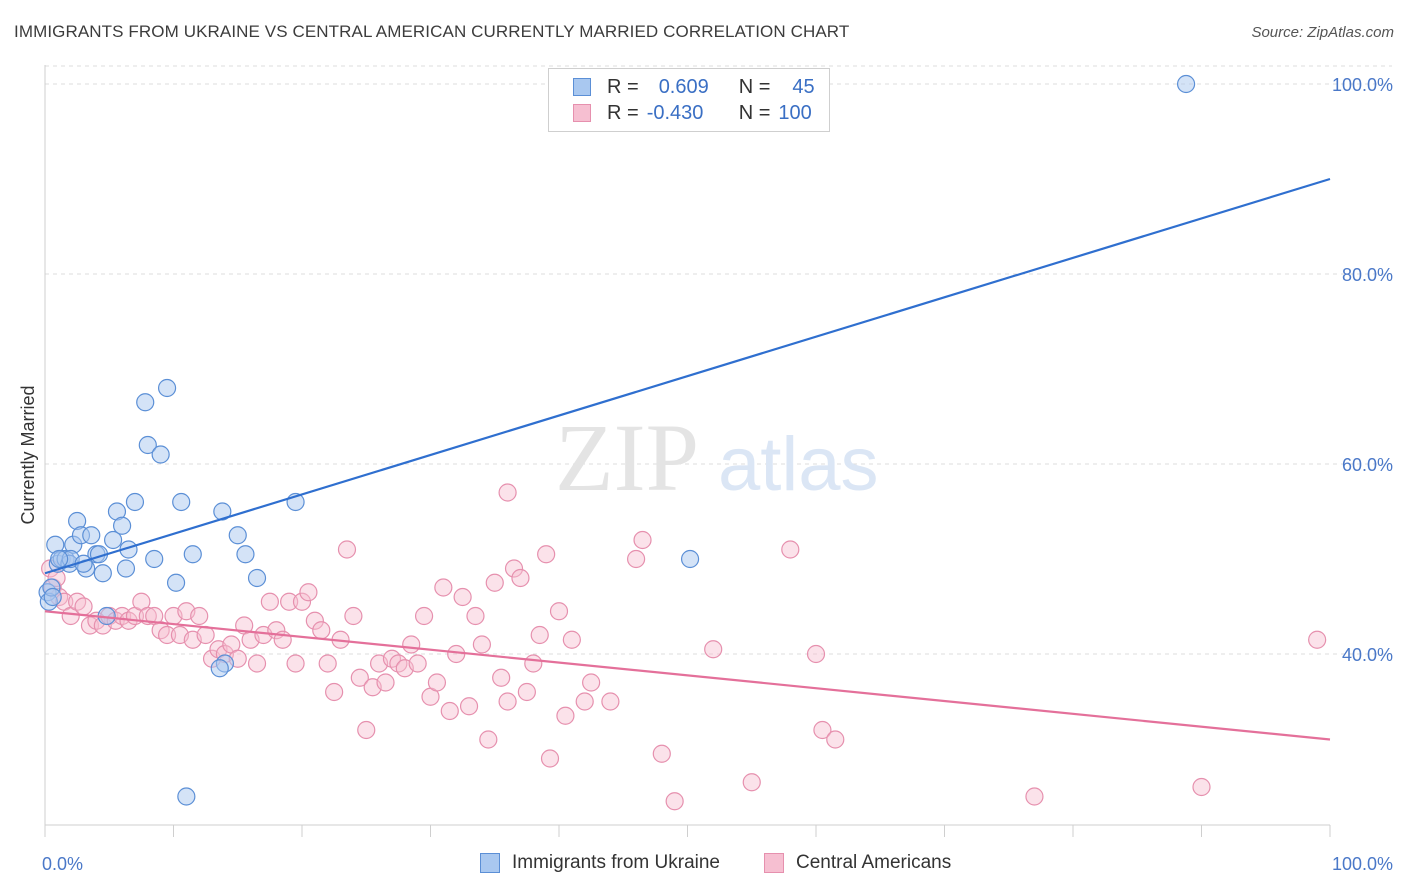 The height and width of the screenshot is (892, 1406). Describe the element at coordinates (798, 464) in the screenshot. I see `watermark-atlas: atlas` at that location.